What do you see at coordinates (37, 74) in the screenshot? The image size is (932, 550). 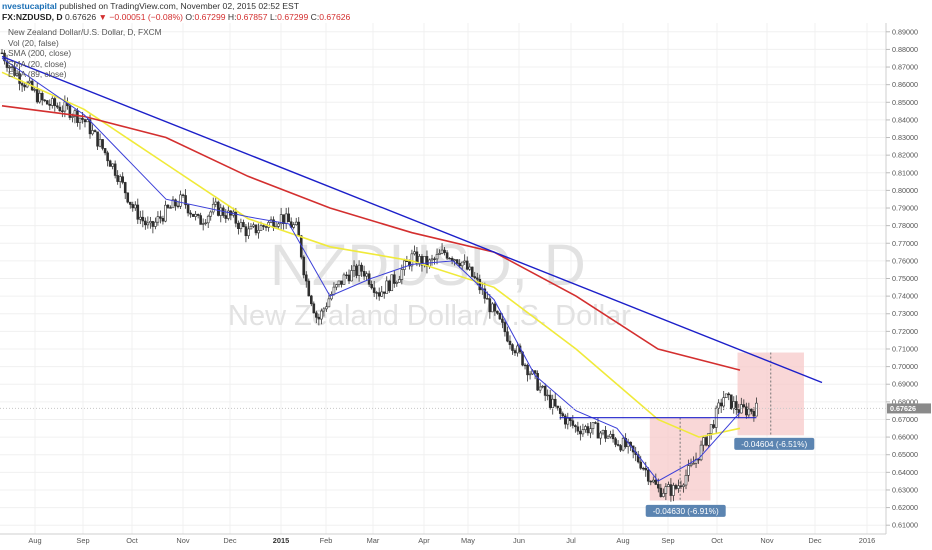 I see `legend-ema89: EMA (89, close)` at bounding box center [37, 74].